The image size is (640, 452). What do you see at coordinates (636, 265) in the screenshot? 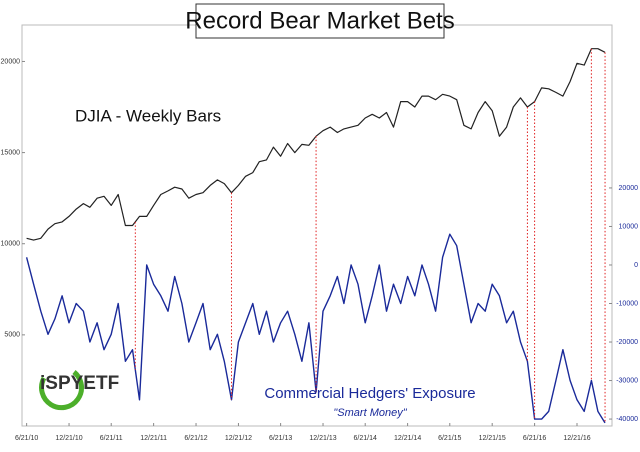
I see `y2-tick-label: 0` at bounding box center [636, 265].